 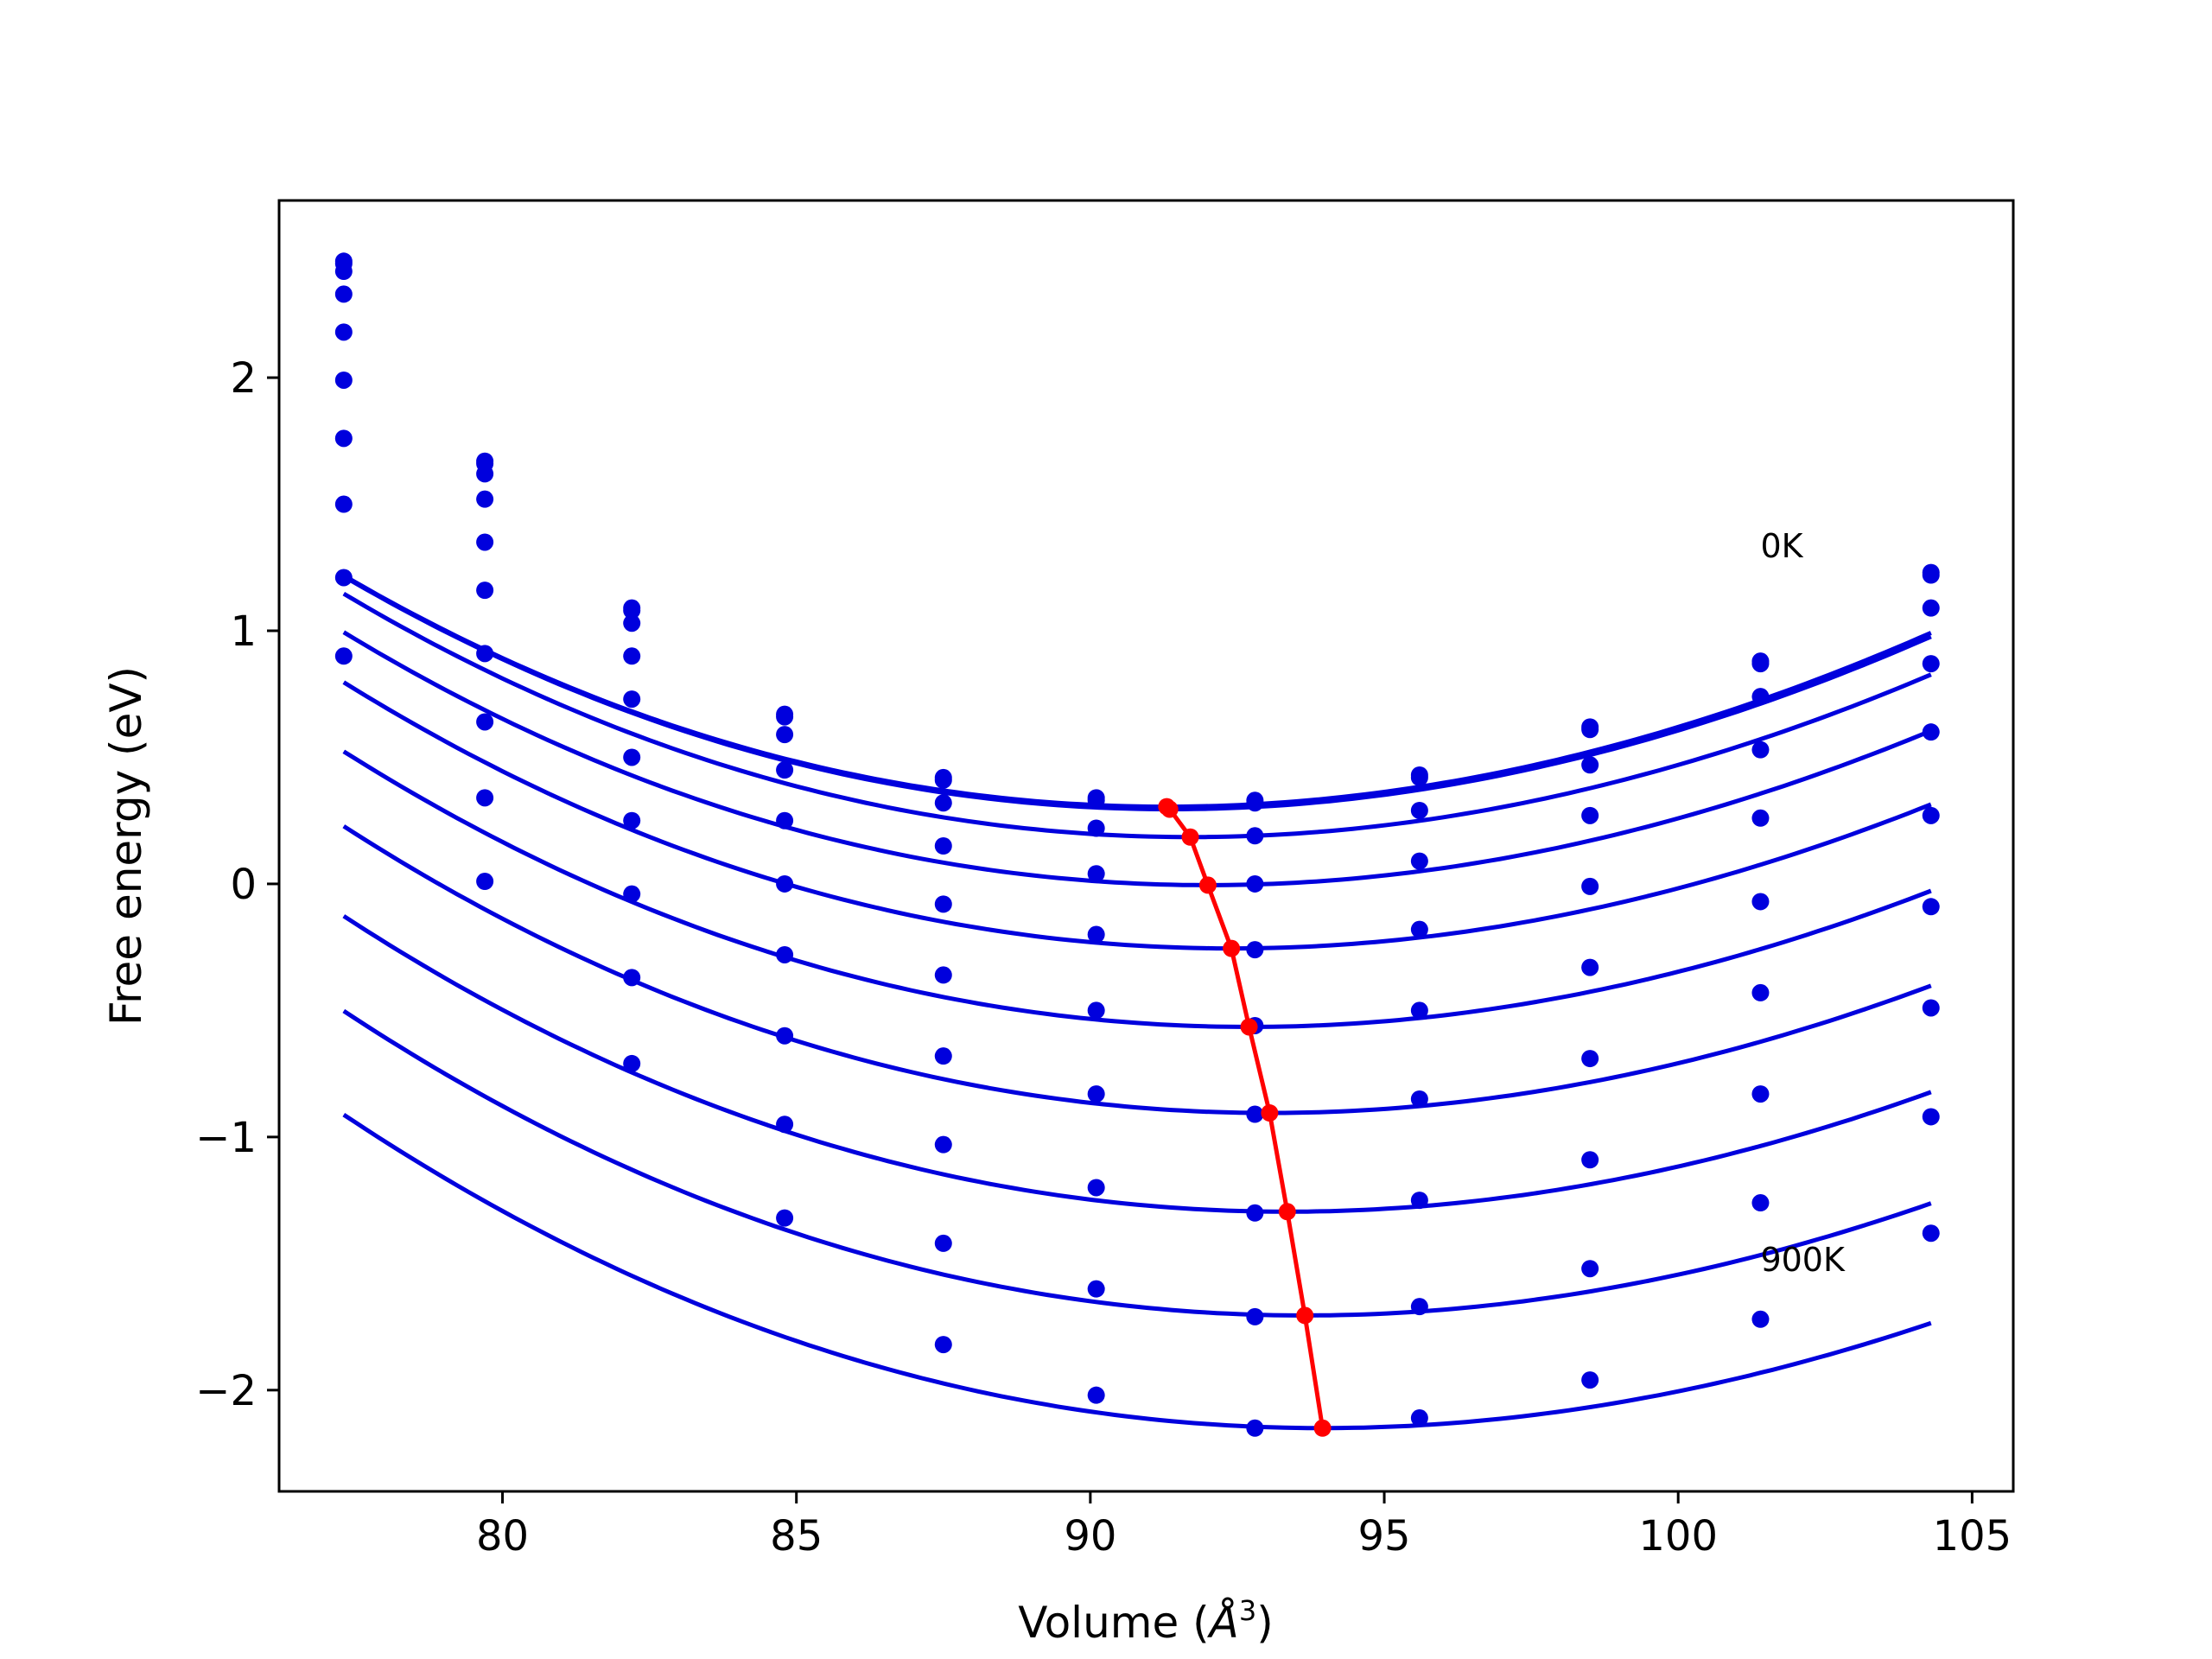 What do you see at coordinates (1223, 1623) in the screenshot?
I see `x-axis-label-symbol: Å` at bounding box center [1223, 1623].